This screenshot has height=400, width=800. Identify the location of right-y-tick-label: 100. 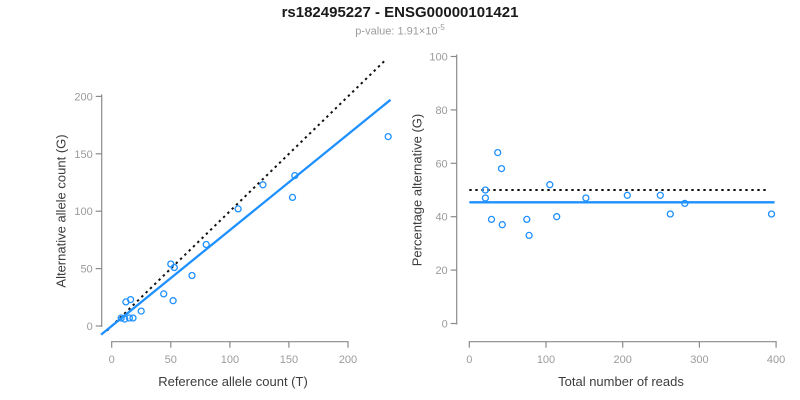
(438, 58).